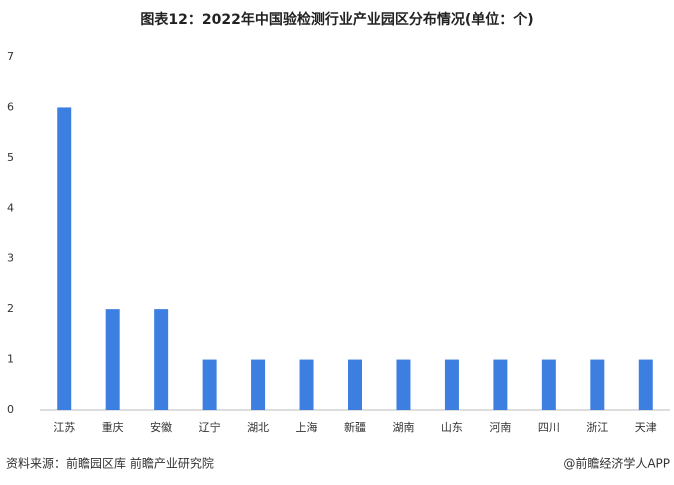  What do you see at coordinates (452, 427) in the screenshot?
I see `x-tick-label: 山东` at bounding box center [452, 427].